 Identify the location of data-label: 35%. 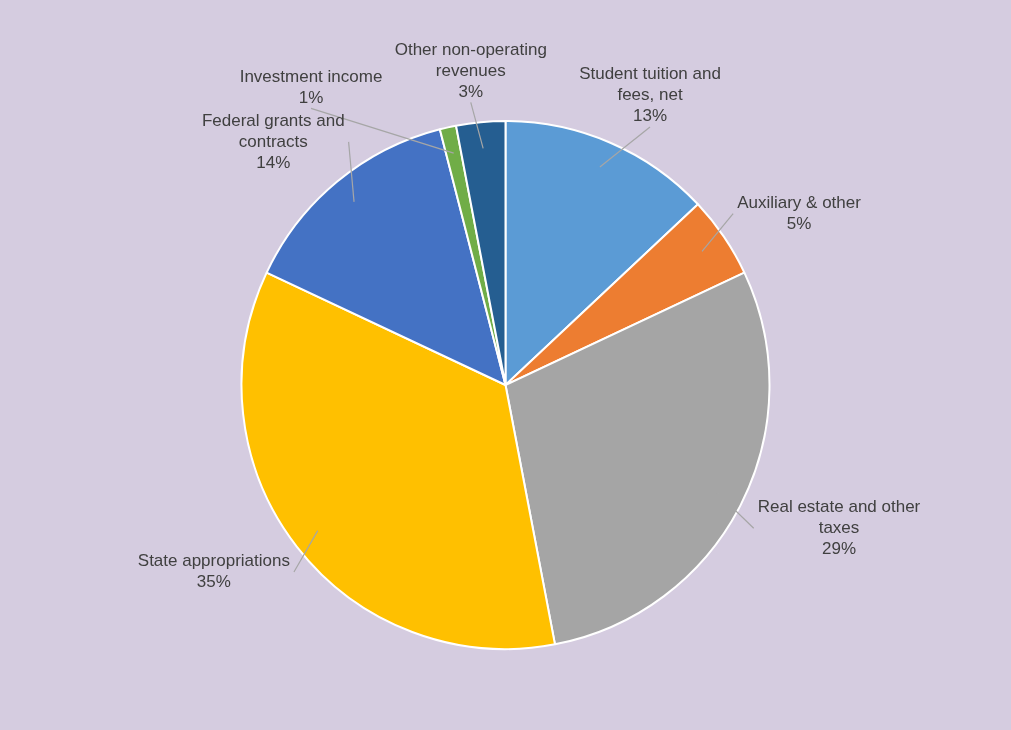
(213, 582).